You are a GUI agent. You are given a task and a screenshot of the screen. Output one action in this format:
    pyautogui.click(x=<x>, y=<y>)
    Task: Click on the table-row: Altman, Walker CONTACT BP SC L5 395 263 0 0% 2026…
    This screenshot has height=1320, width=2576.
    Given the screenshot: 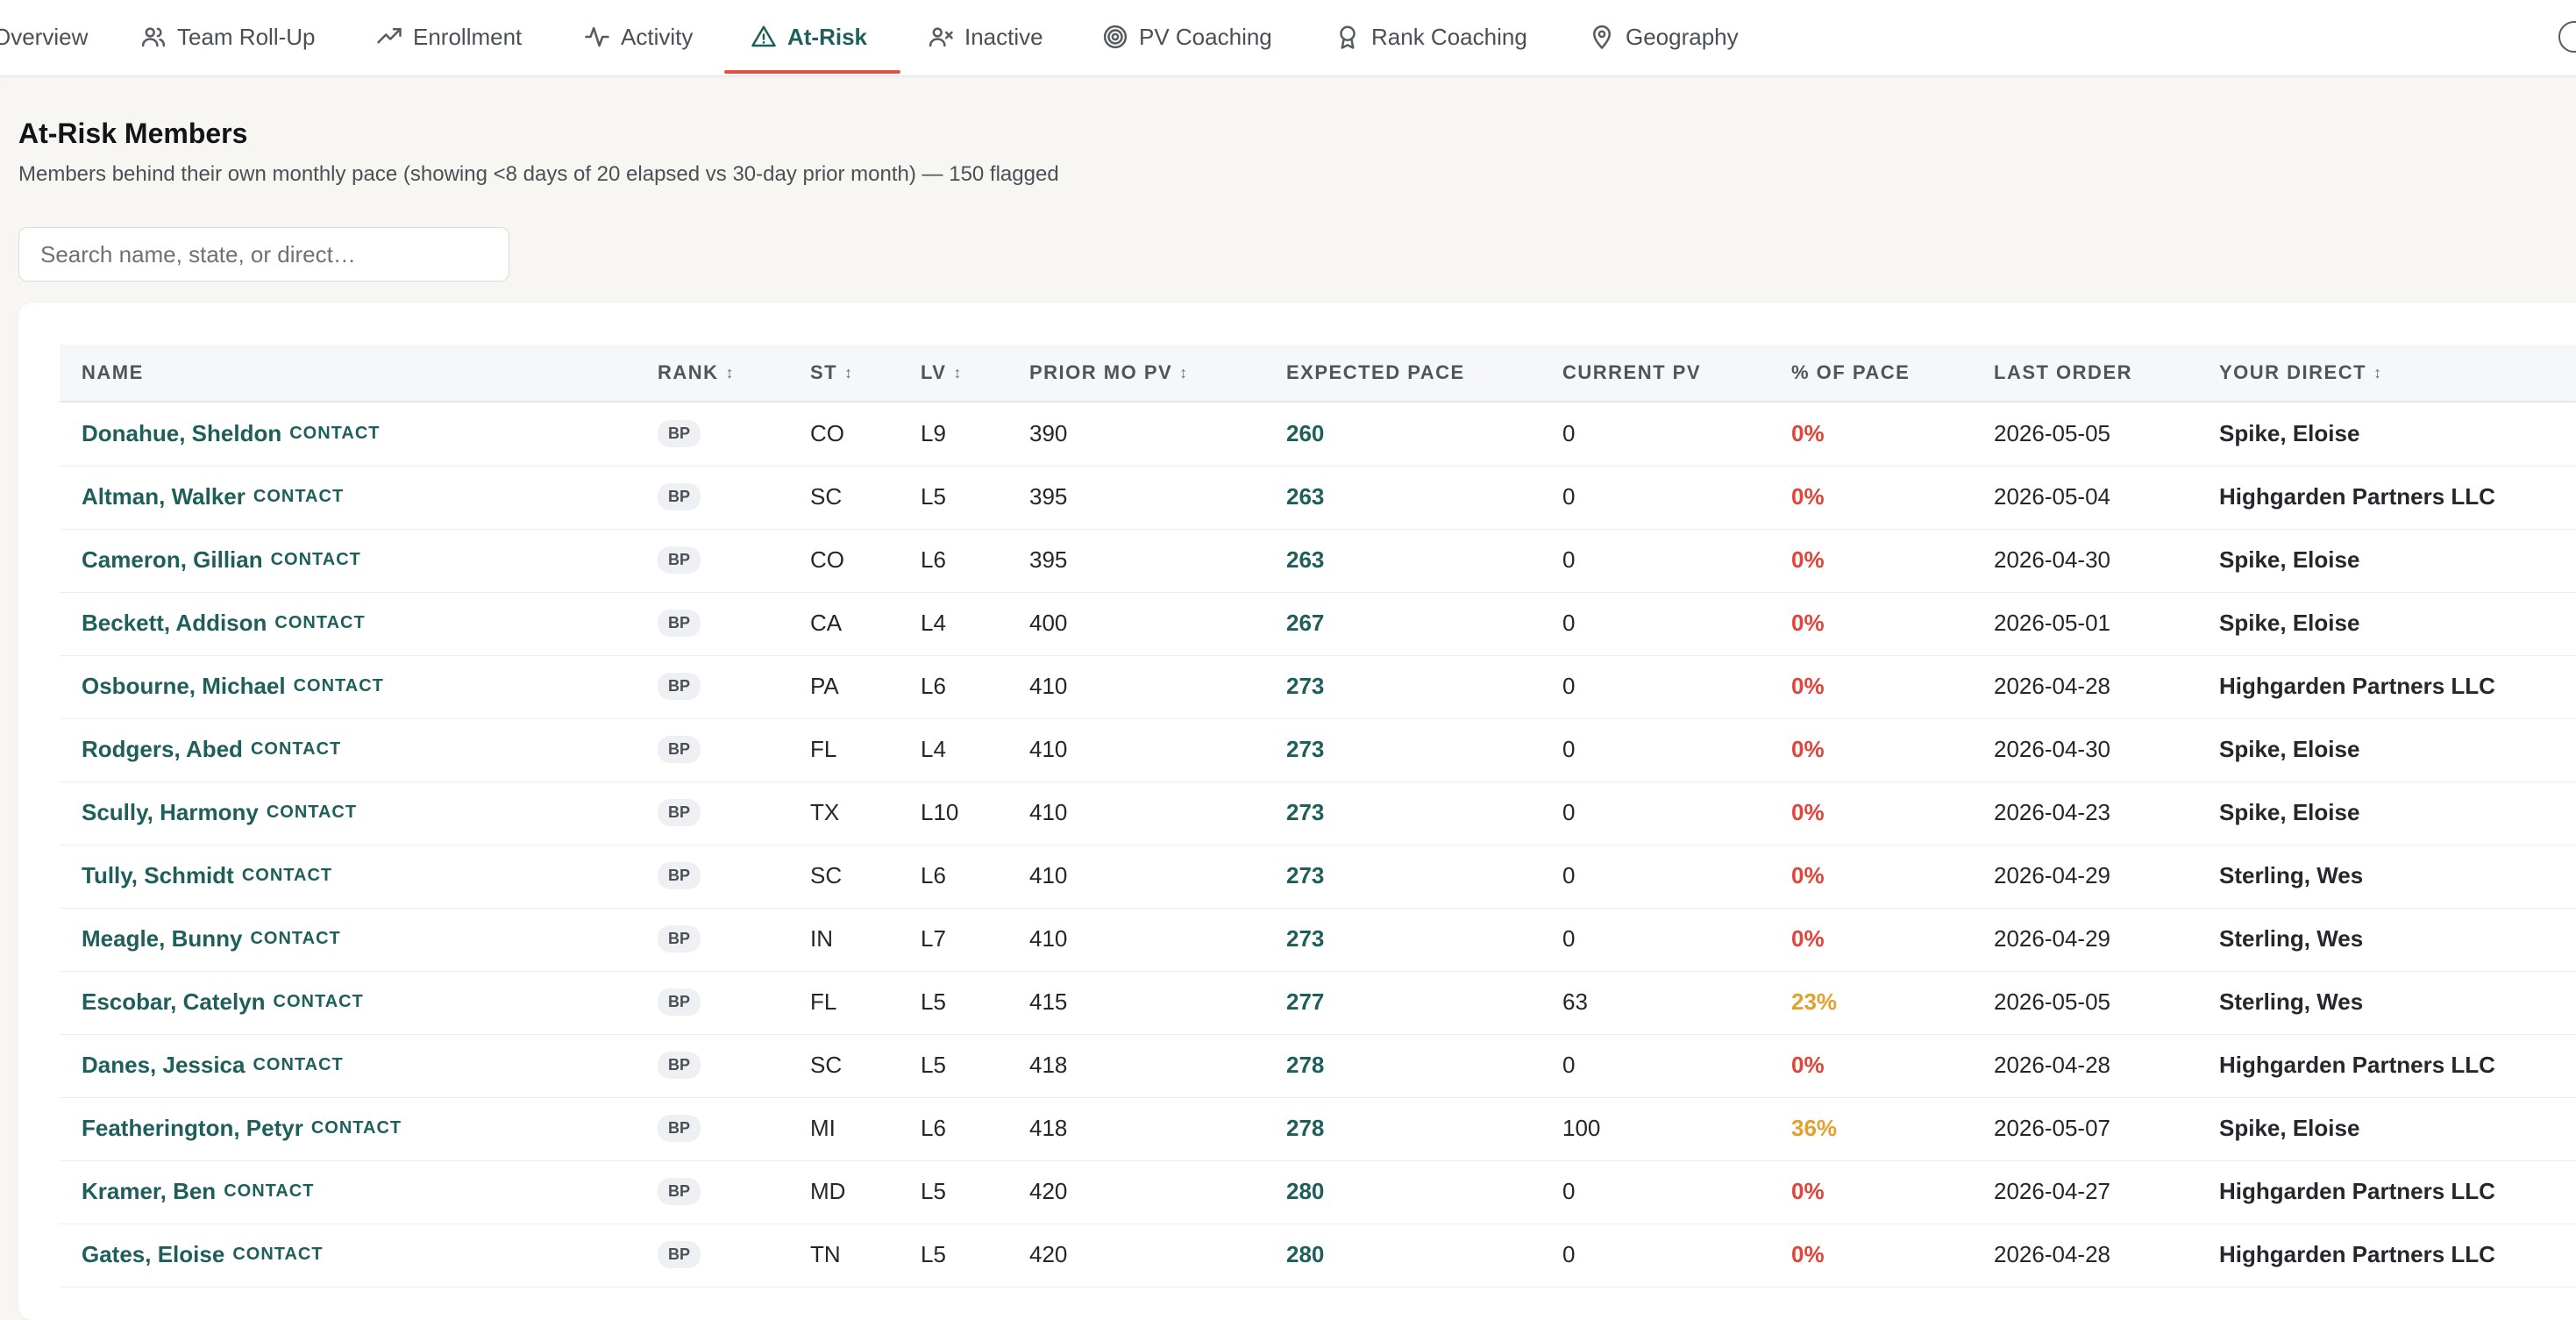 What is the action you would take?
    pyautogui.click(x=1318, y=498)
    